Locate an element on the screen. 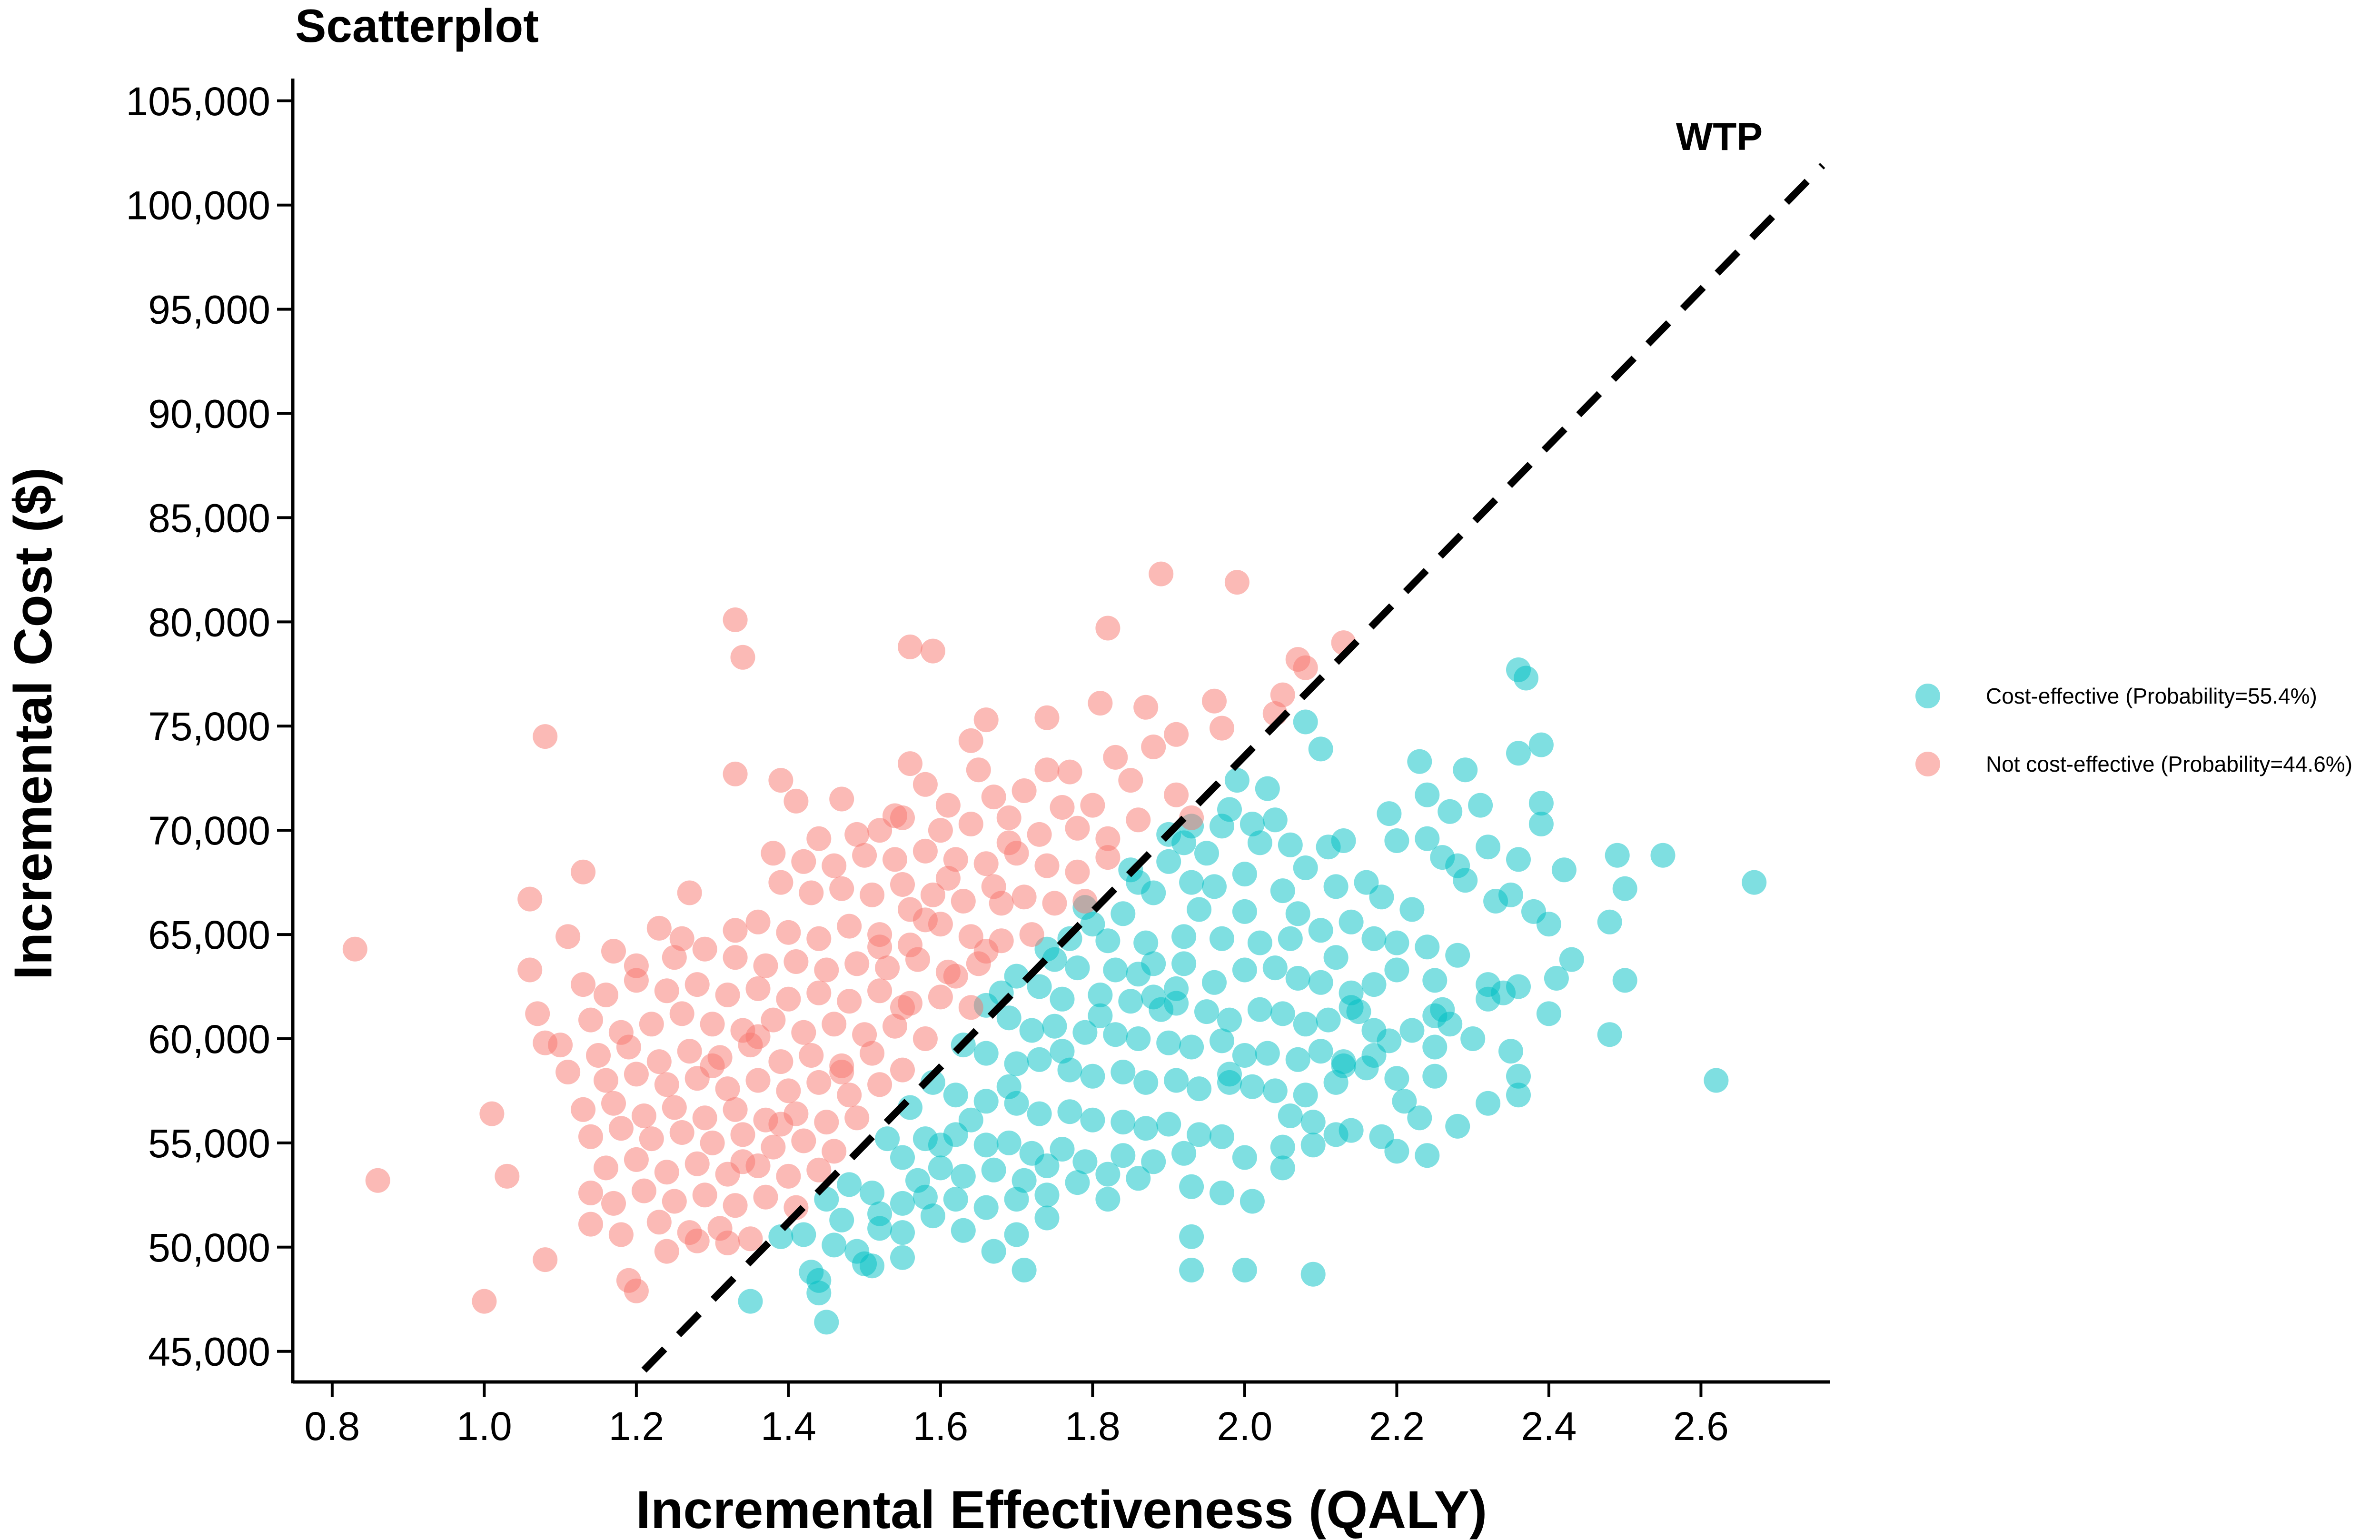 The width and height of the screenshot is (2380, 1540). x-axis-ticks: 0.8 1.0 1.2 1.4 1.6 1.8 2.0 2.2 2.4 2.6 is located at coordinates (1016, 1415).